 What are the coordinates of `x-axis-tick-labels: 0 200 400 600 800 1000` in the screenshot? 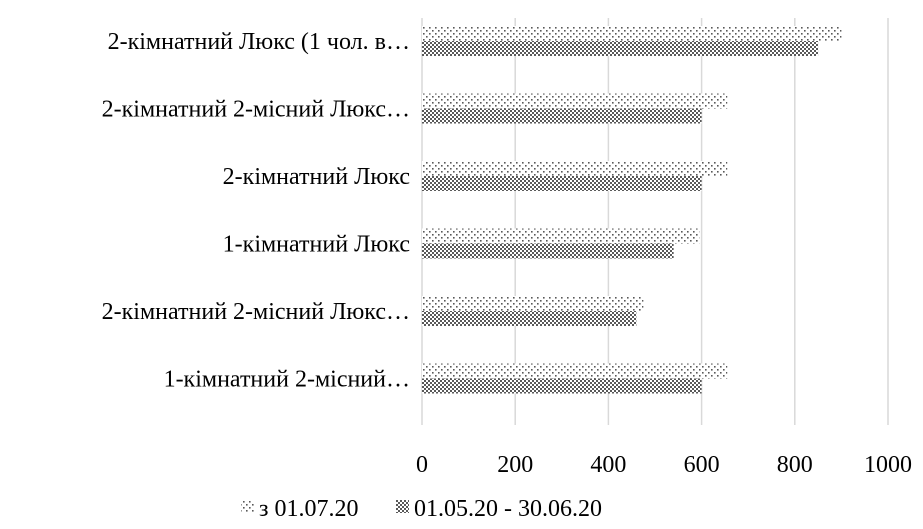 It's located at (664, 465).